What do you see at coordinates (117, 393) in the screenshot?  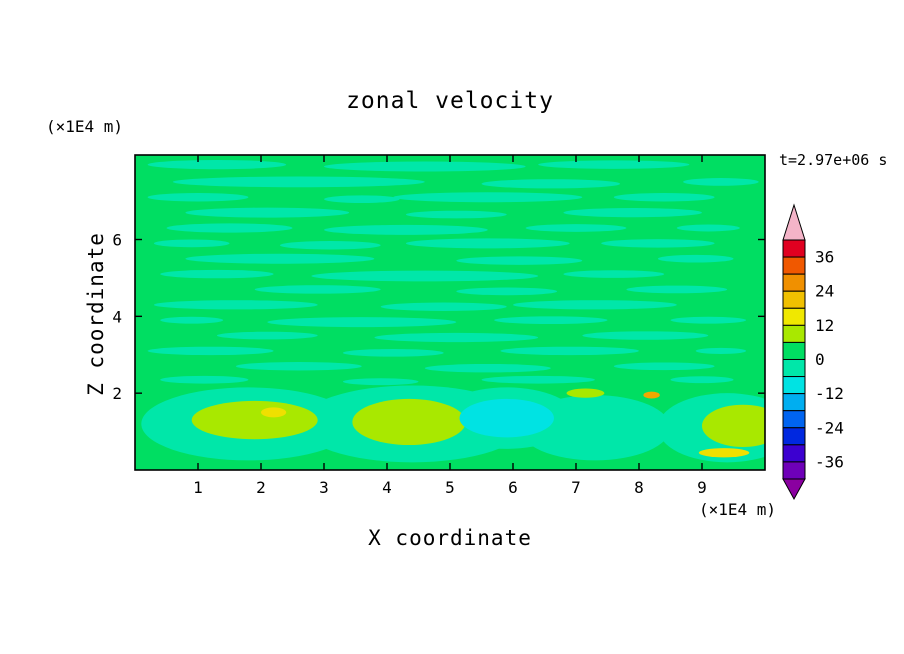 I see `y-tick-label: 2` at bounding box center [117, 393].